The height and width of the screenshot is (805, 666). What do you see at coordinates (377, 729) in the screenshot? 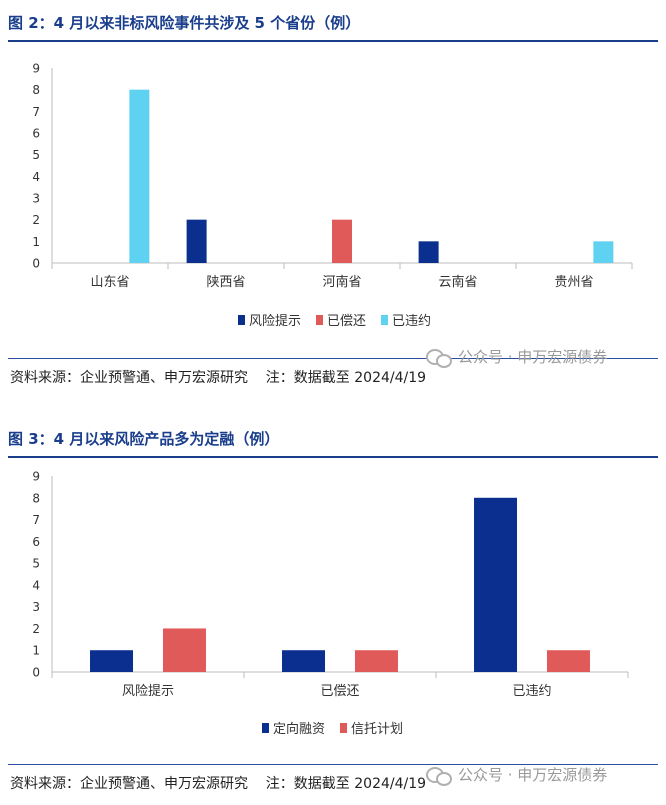
I see `legend-label: 信托计划` at bounding box center [377, 729].